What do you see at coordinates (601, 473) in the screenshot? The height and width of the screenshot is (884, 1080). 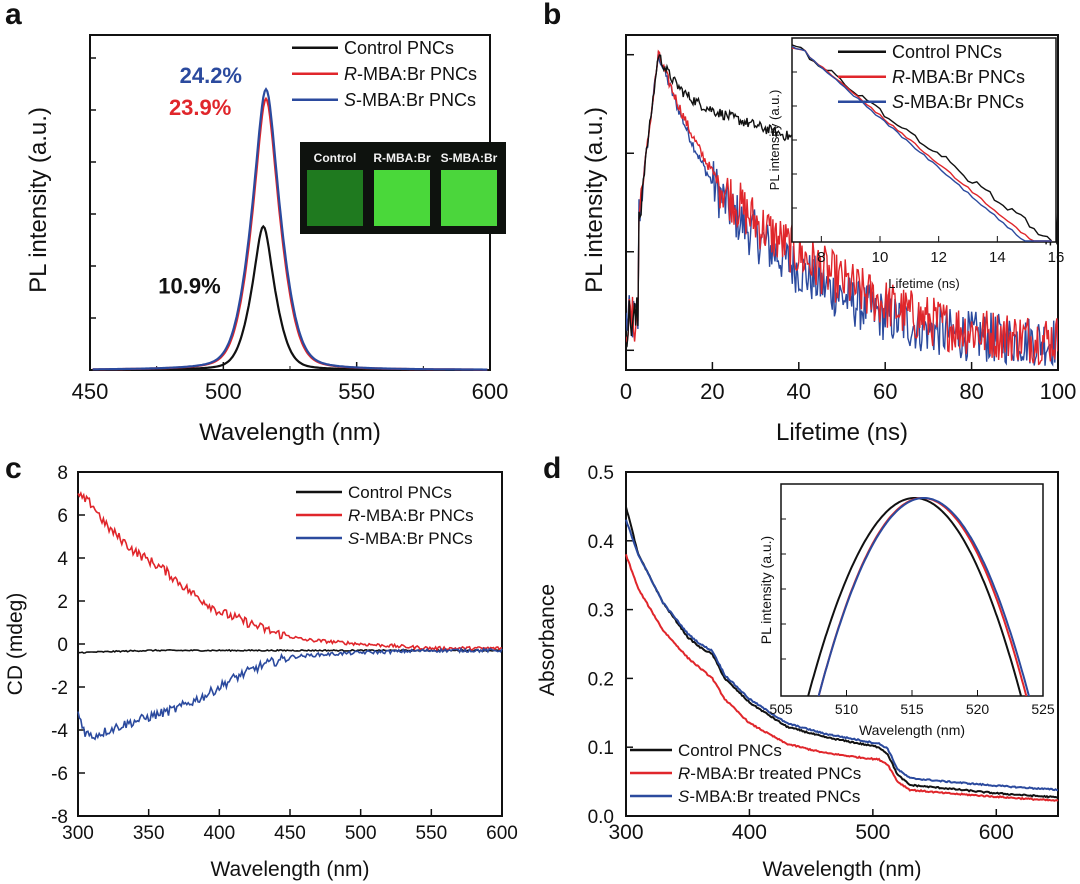 I see `y-tick-label: 0.5` at bounding box center [601, 473].